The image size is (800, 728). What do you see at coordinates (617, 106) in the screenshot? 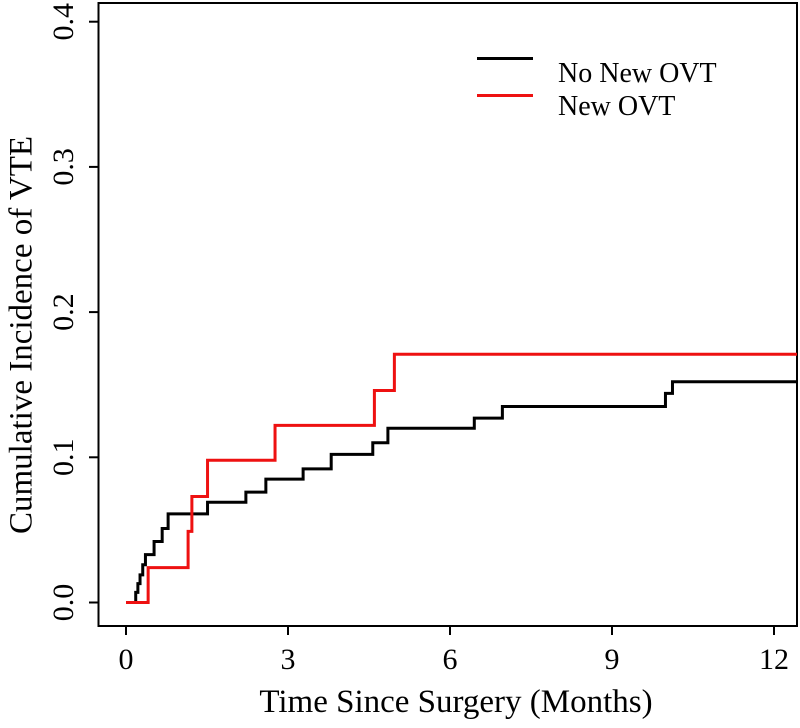
I see `legend-label-new-ovt: New OVT` at bounding box center [617, 106].